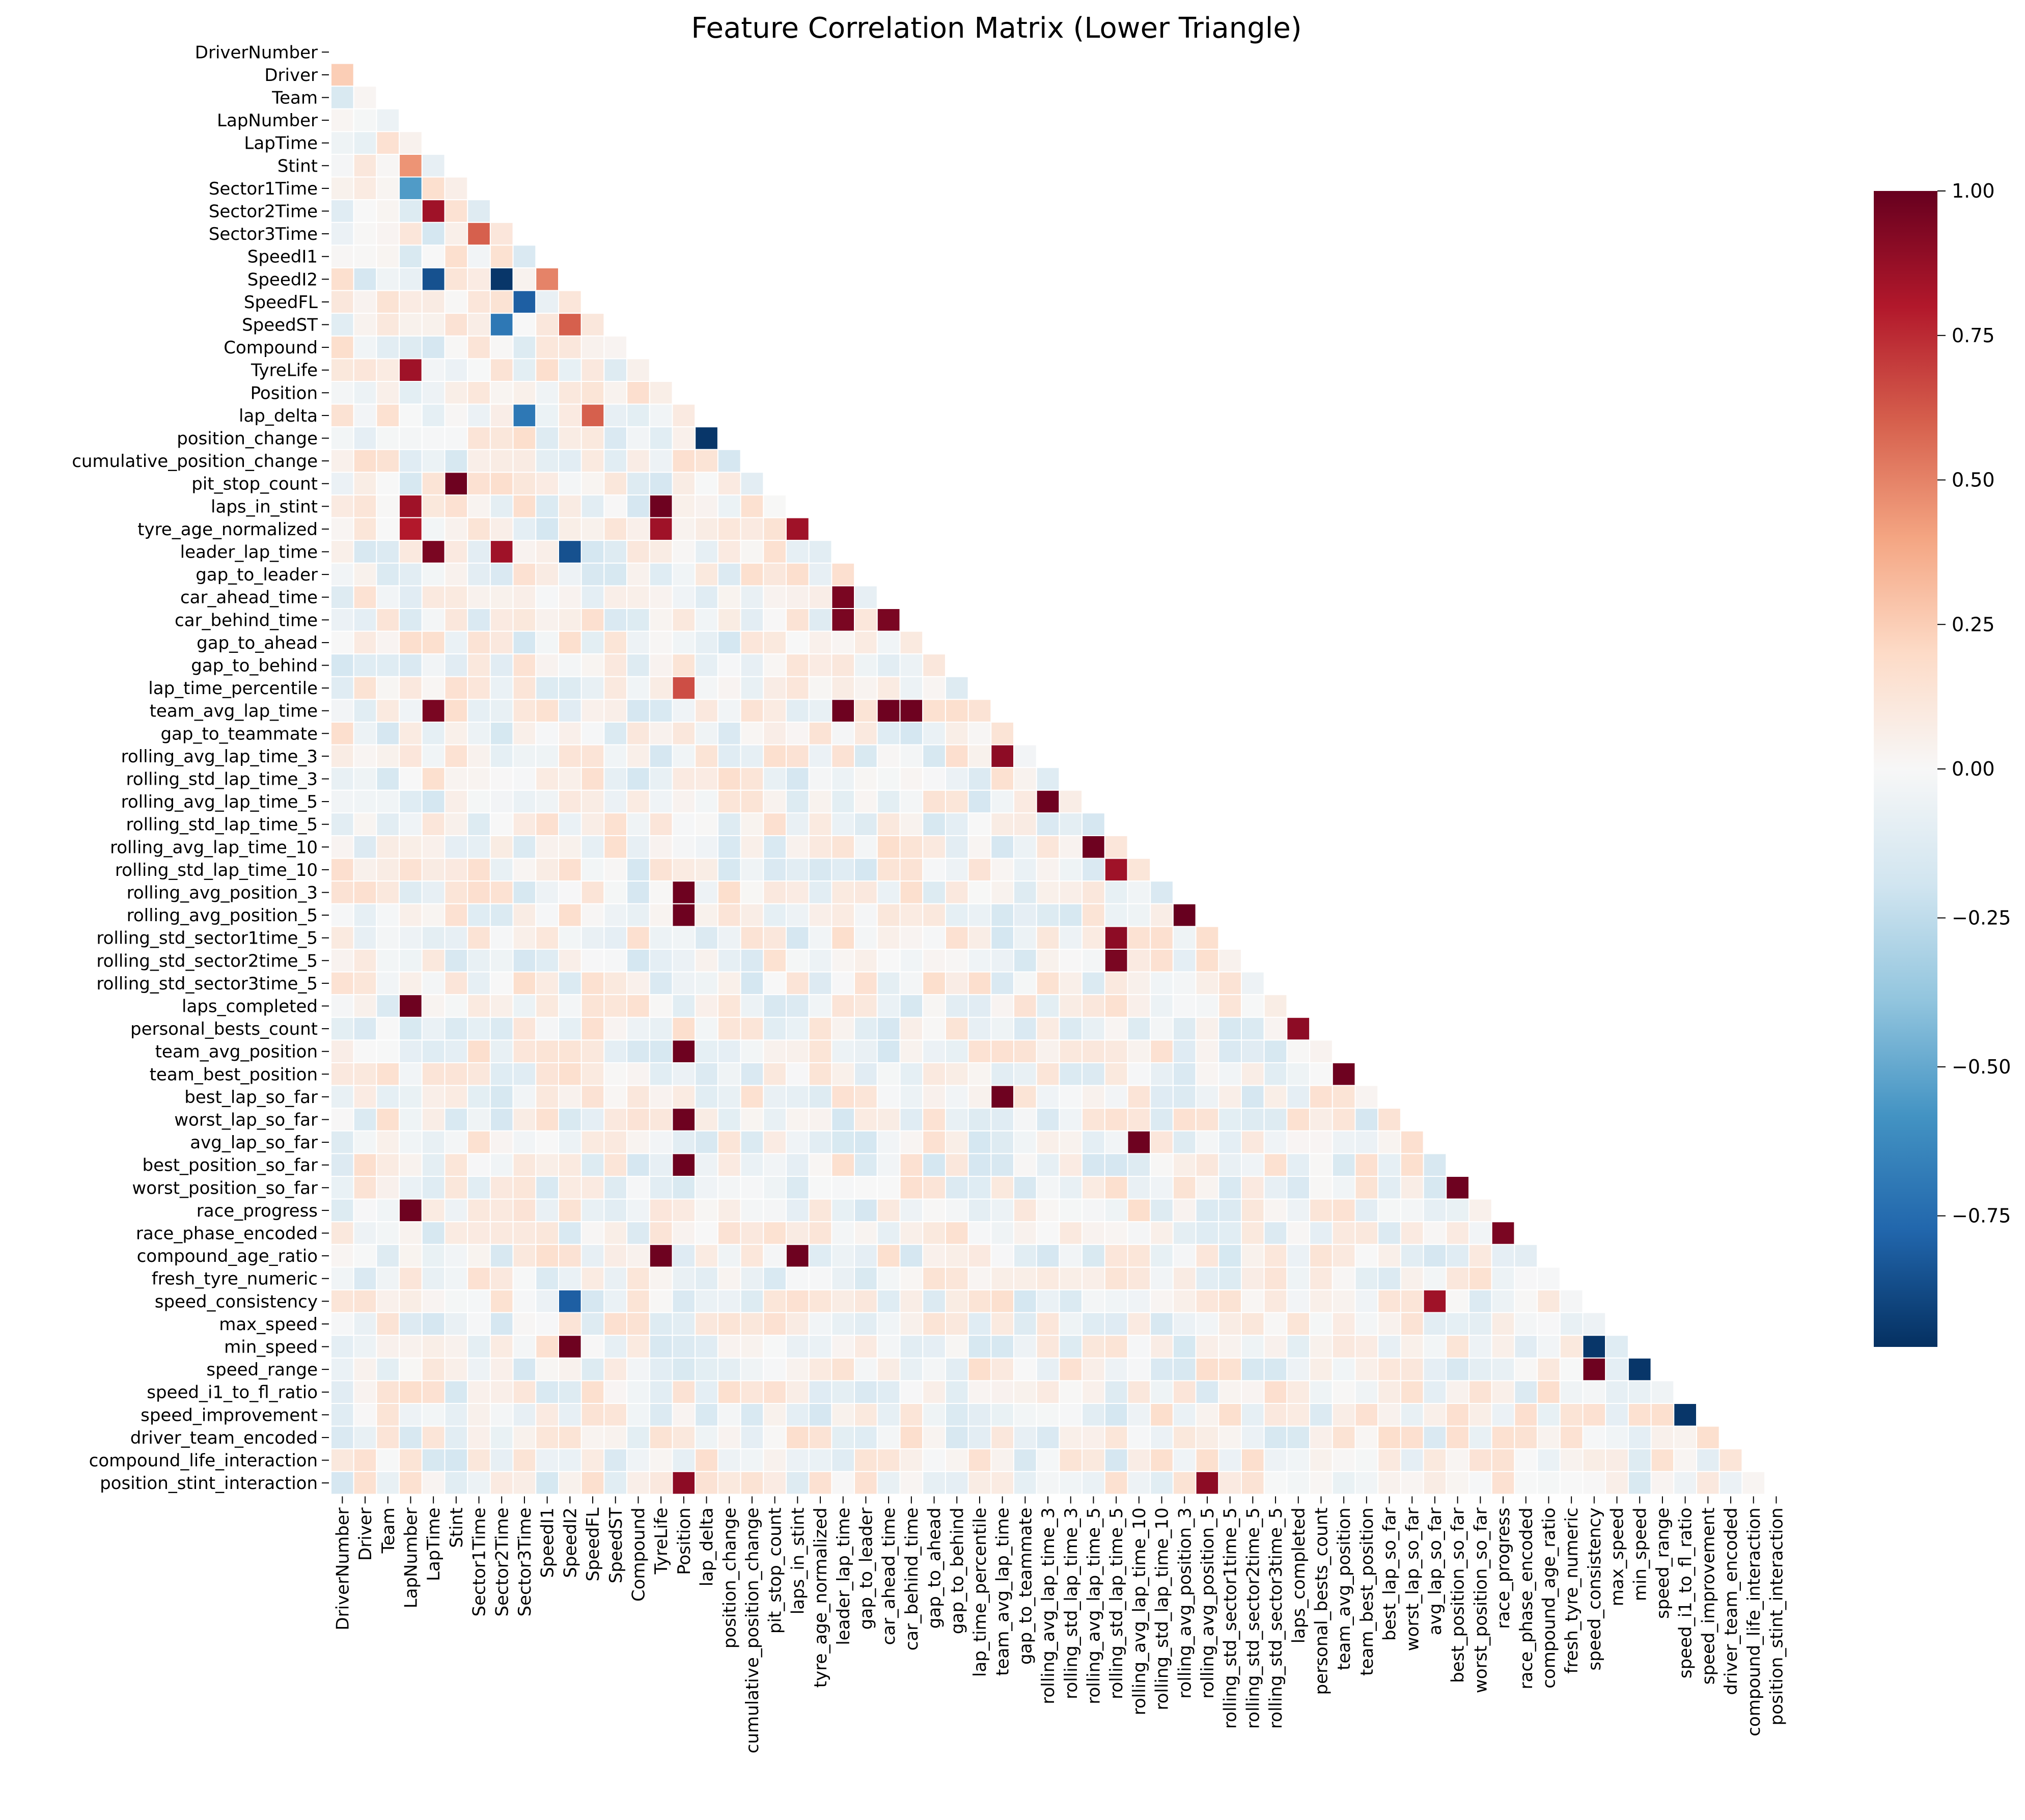 The height and width of the screenshot is (1820, 2025). What do you see at coordinates (265, 507) in the screenshot?
I see `y-tick-label: laps_in_stint` at bounding box center [265, 507].